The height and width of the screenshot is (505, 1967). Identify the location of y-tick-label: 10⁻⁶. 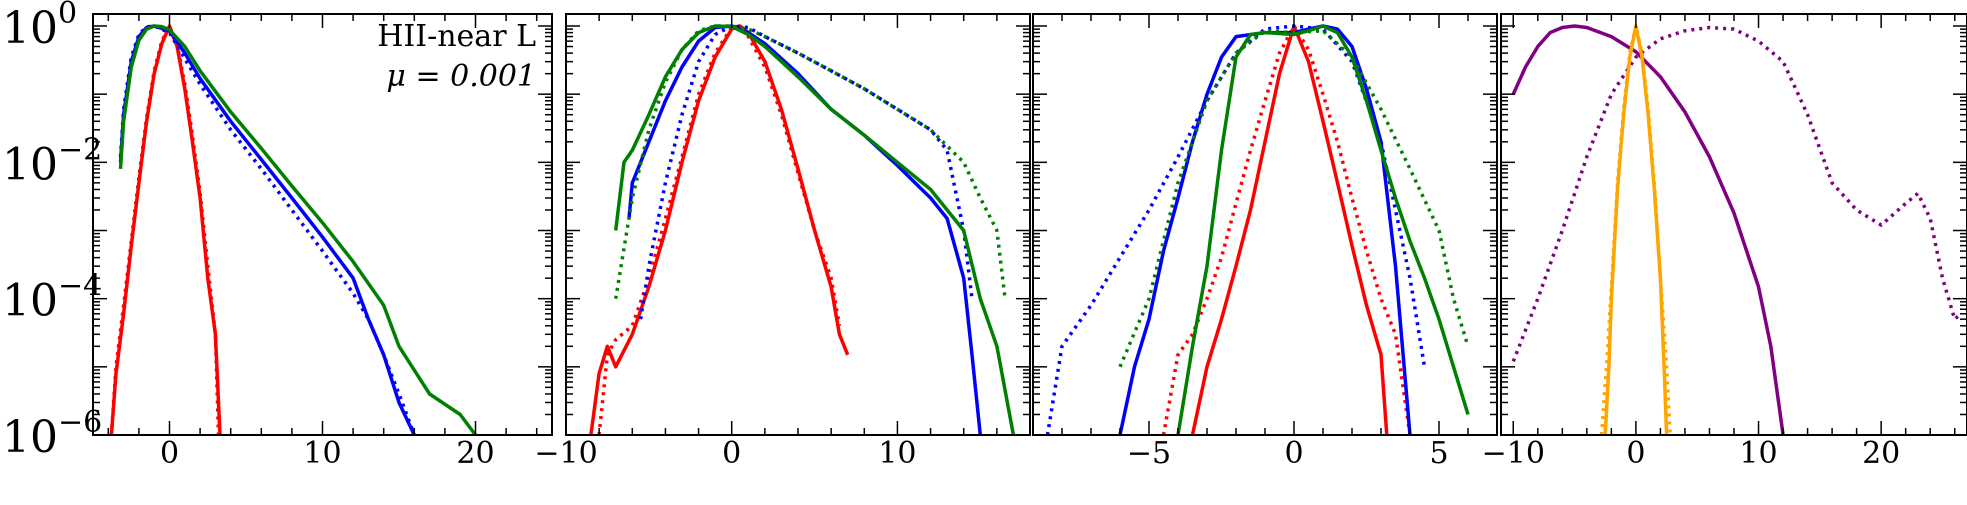
(52, 434).